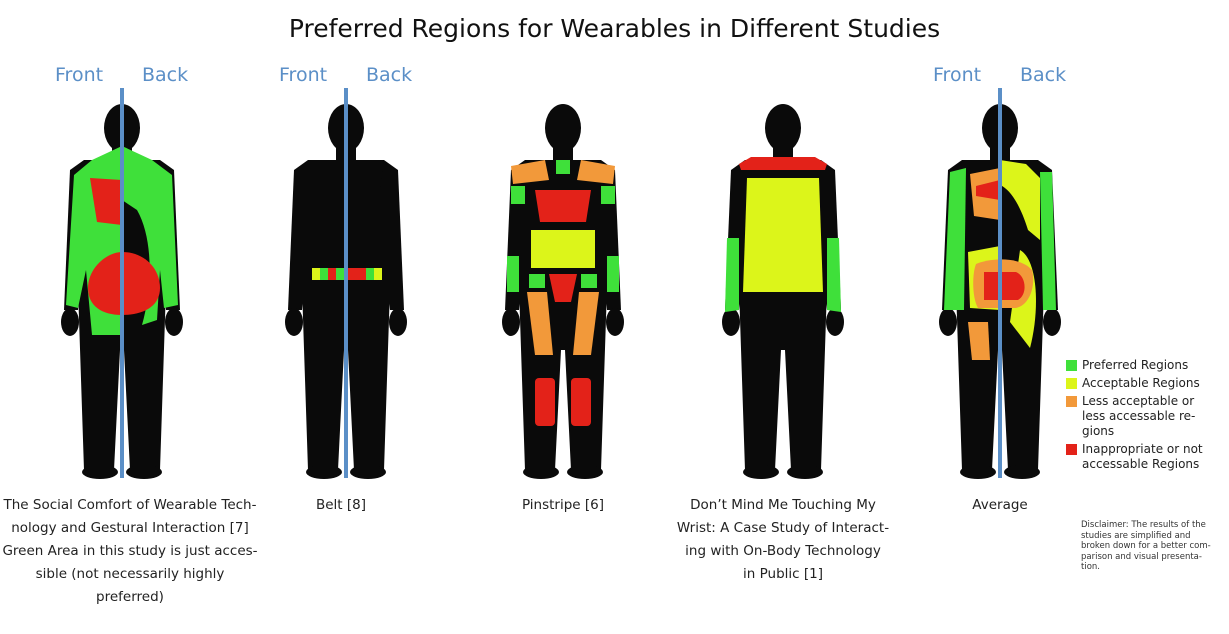  Describe the element at coordinates (1146, 546) in the screenshot. I see `disclaimer-line: broken down for a better com-` at that location.